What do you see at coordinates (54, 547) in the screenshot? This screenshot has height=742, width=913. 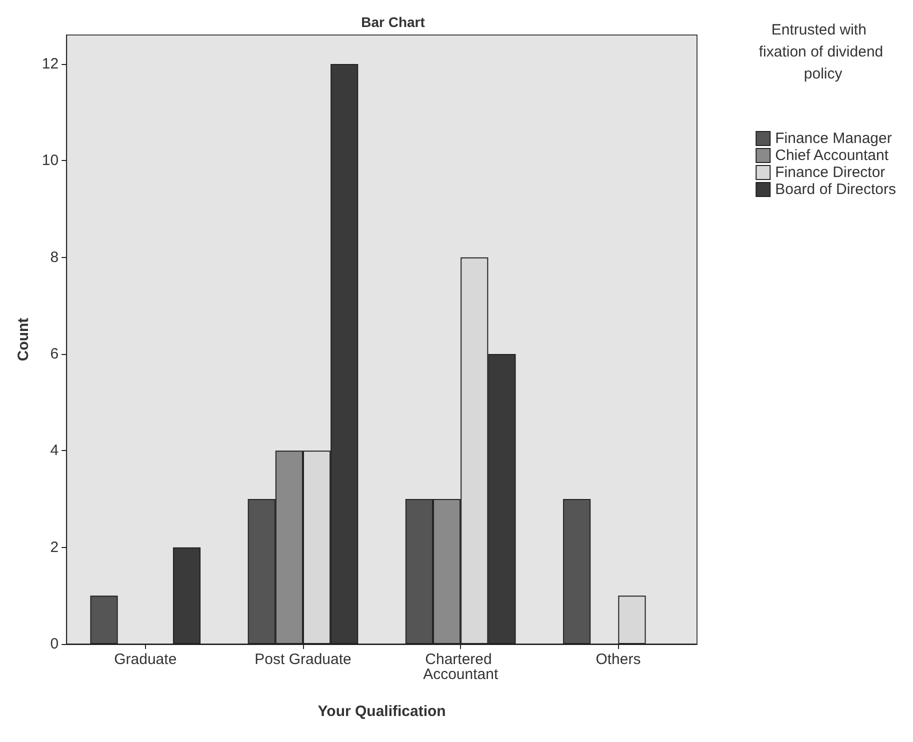 I see `y-tick-label: 2` at bounding box center [54, 547].